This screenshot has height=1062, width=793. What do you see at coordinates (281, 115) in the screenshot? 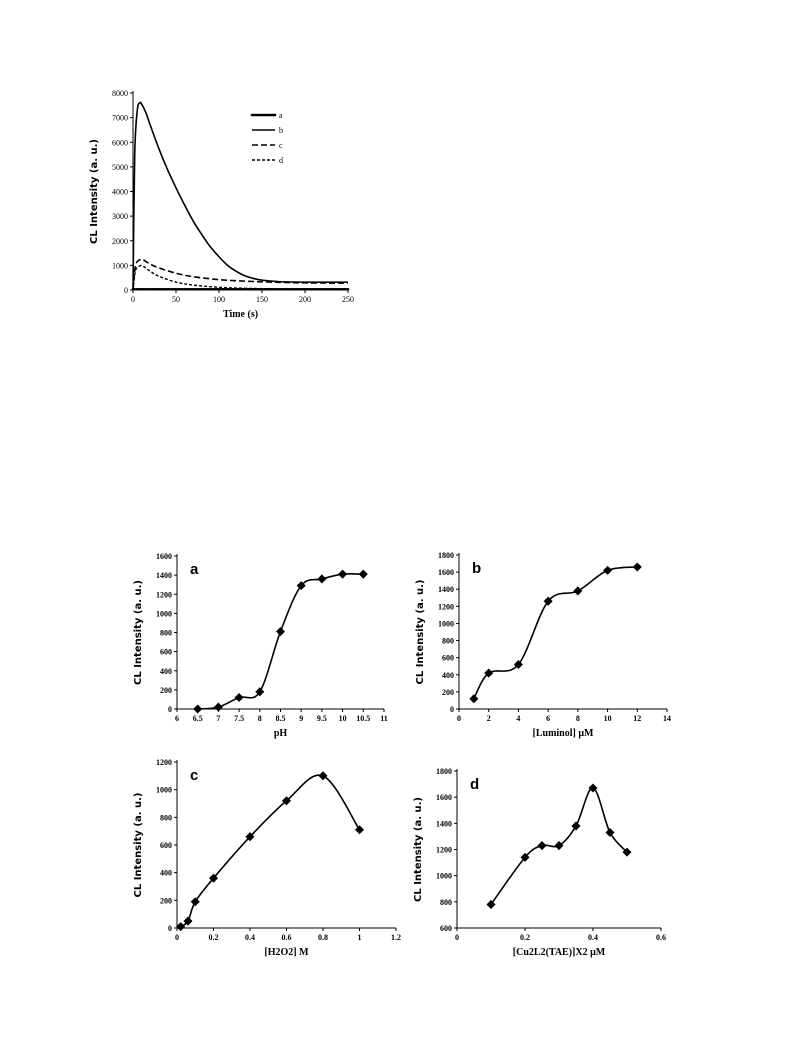
I see `legend-label-a: a` at bounding box center [281, 115].